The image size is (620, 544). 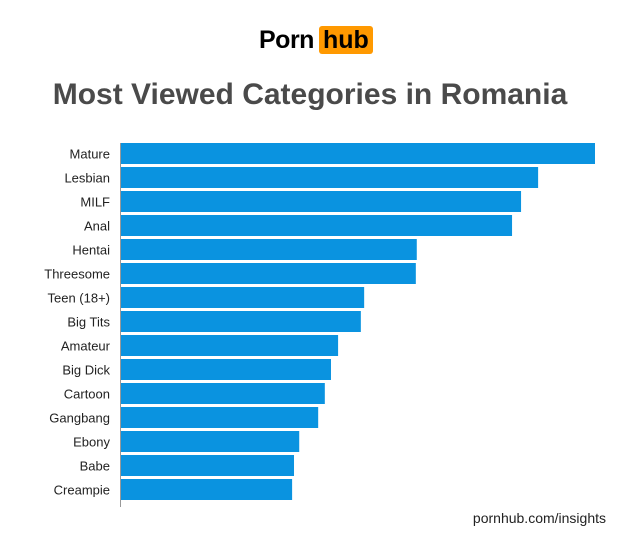 I want to click on bar-milf, so click(x=321, y=201).